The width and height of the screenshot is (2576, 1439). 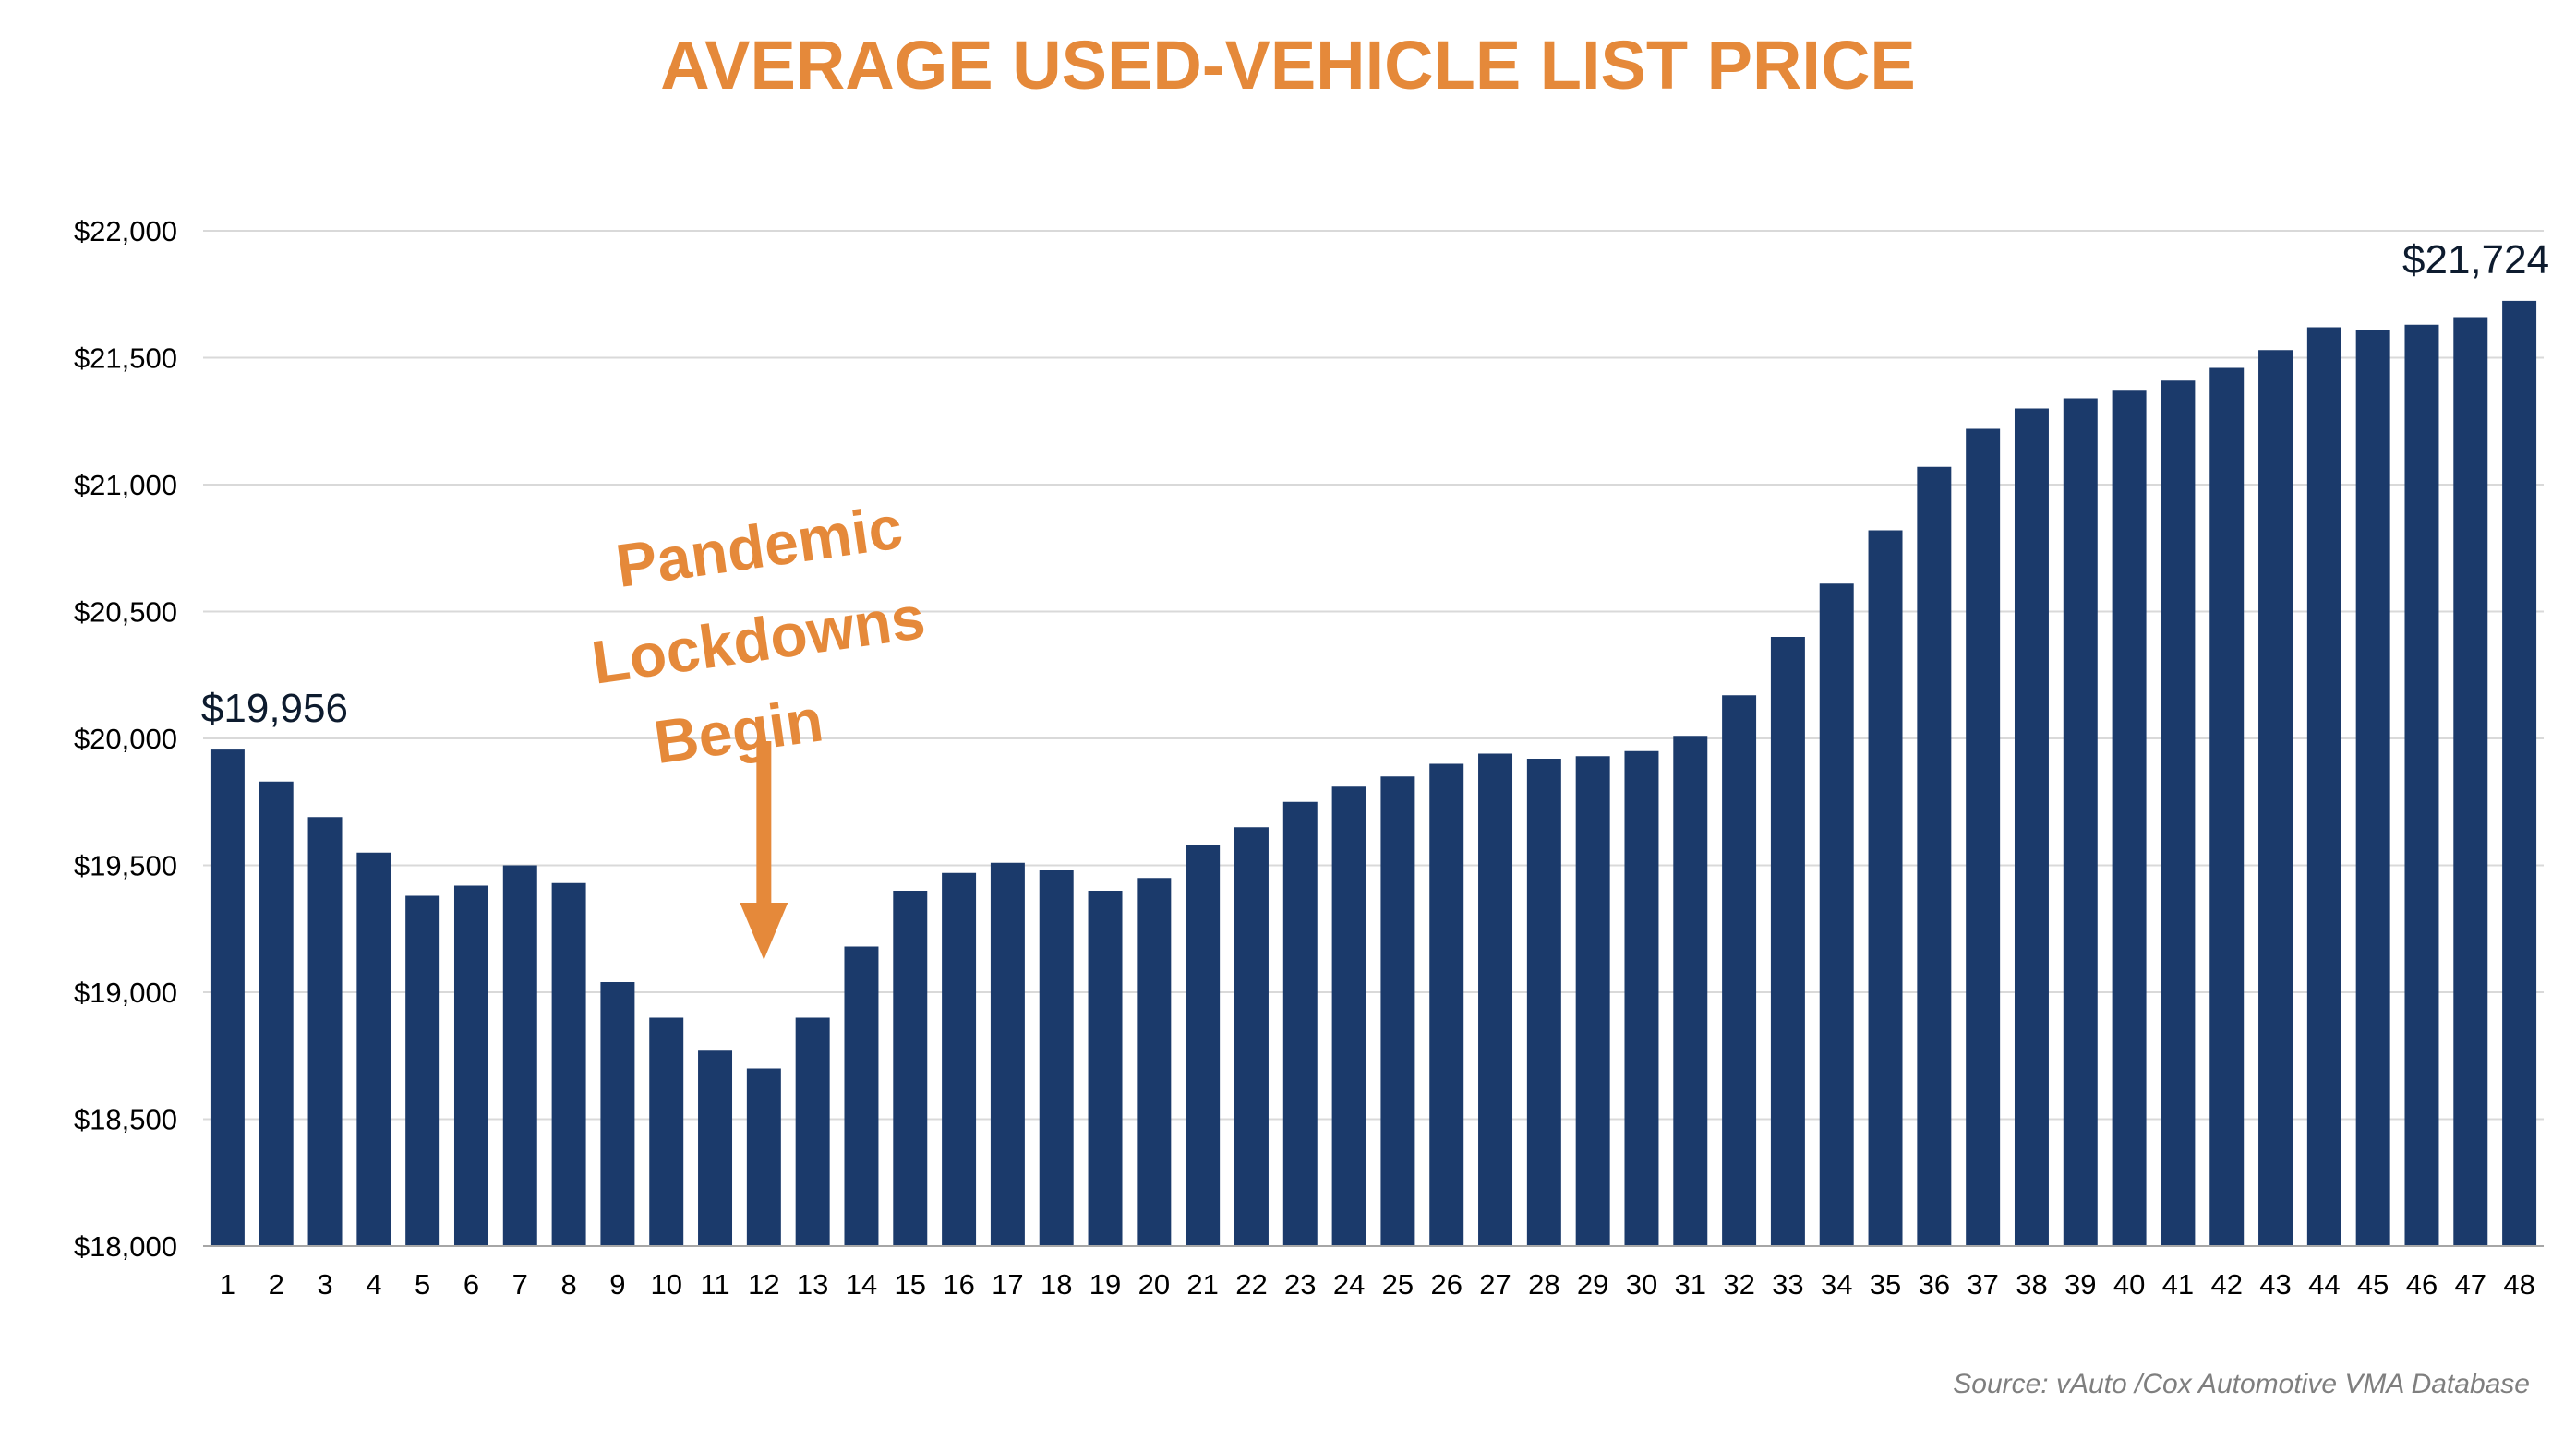 What do you see at coordinates (1300, 1284) in the screenshot?
I see `x-tick-label: 23` at bounding box center [1300, 1284].